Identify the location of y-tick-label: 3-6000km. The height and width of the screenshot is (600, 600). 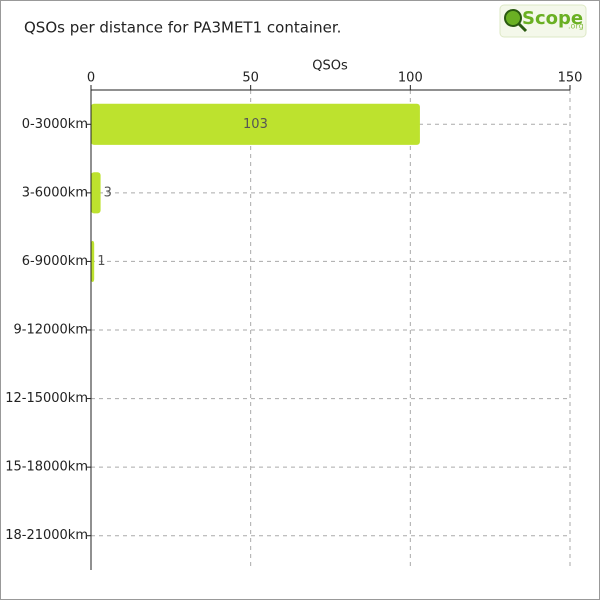
(55, 192).